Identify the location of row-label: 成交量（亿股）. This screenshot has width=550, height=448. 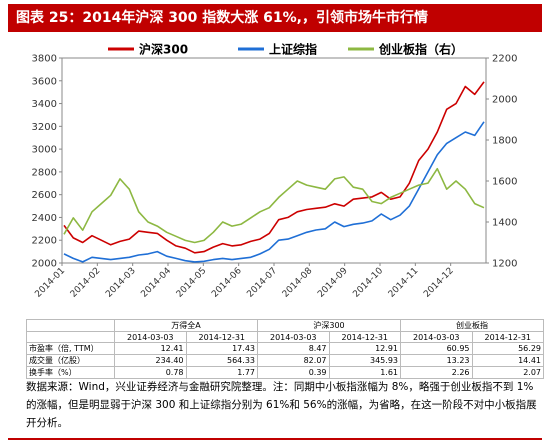
(70, 360).